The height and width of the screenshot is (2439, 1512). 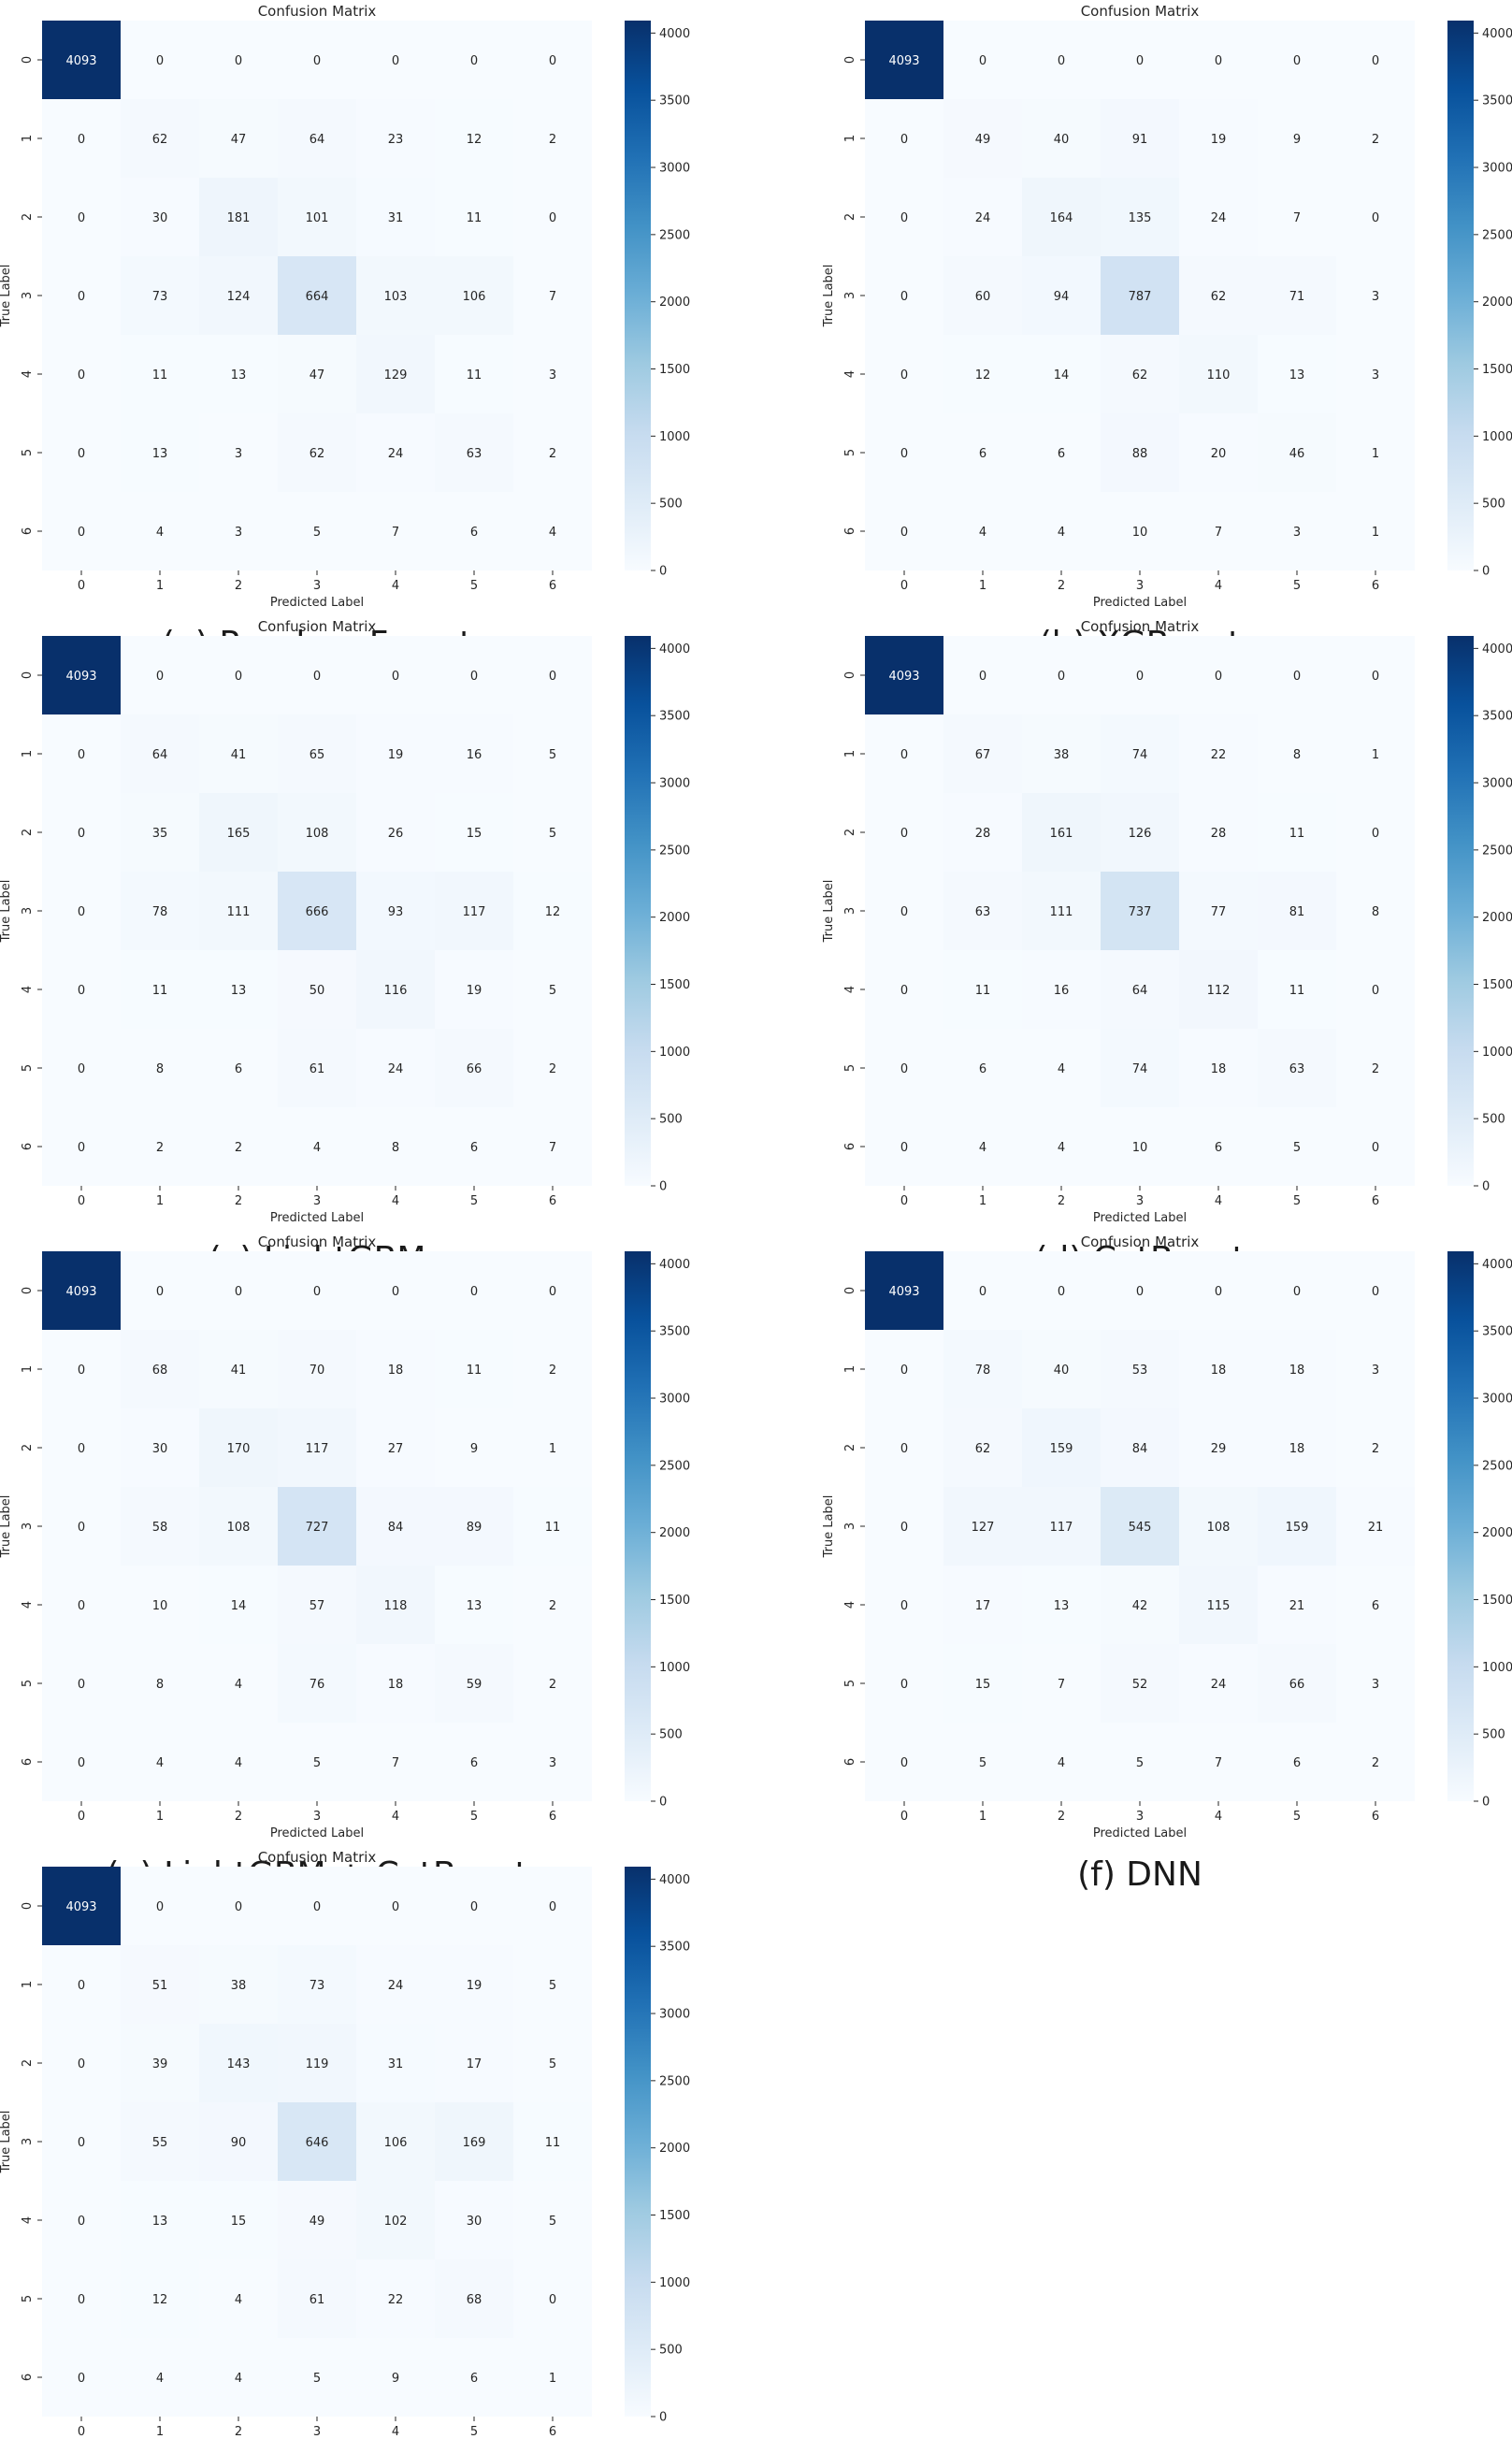 I want to click on cell-value: 27, so click(x=396, y=1449).